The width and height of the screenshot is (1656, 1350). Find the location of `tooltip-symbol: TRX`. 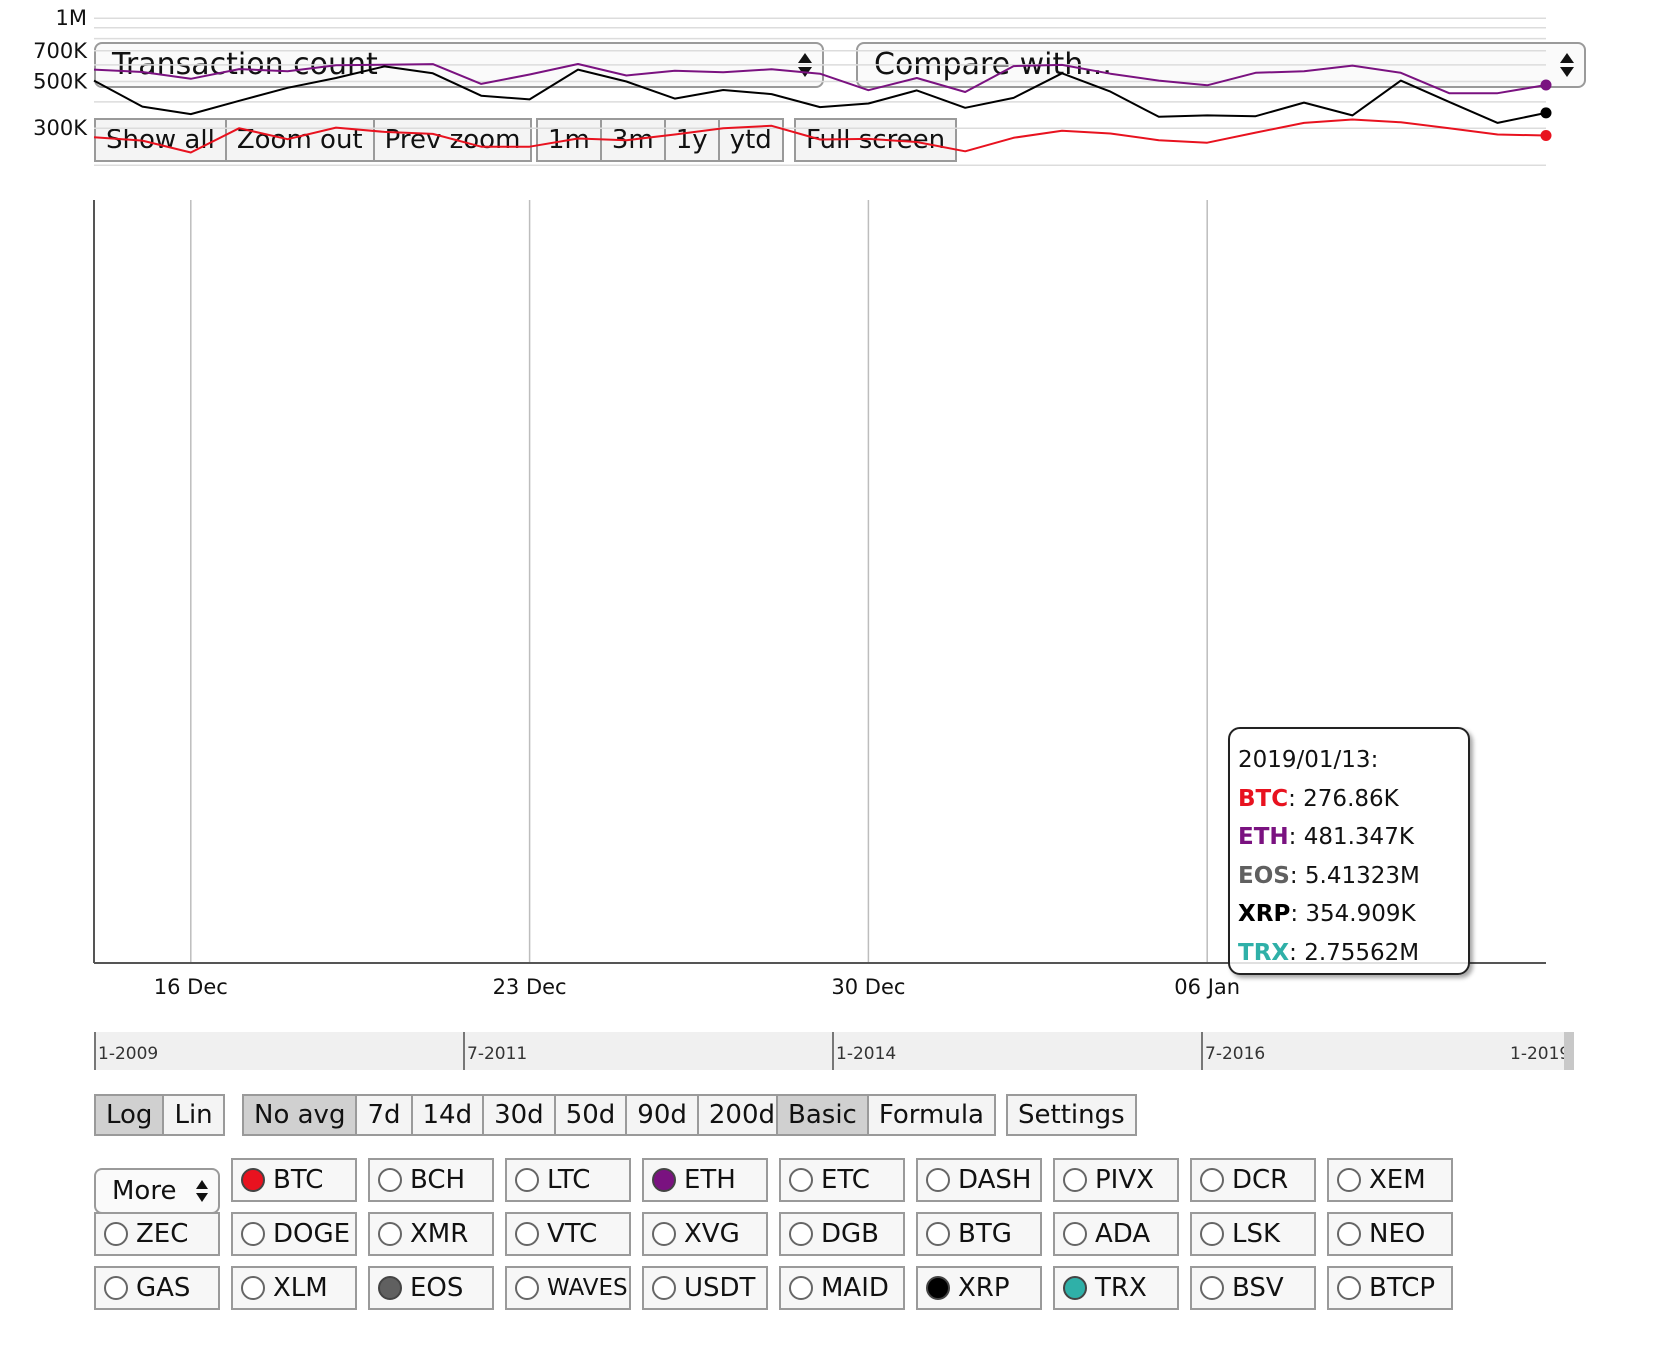

tooltip-symbol: TRX is located at coordinates (1264, 952).